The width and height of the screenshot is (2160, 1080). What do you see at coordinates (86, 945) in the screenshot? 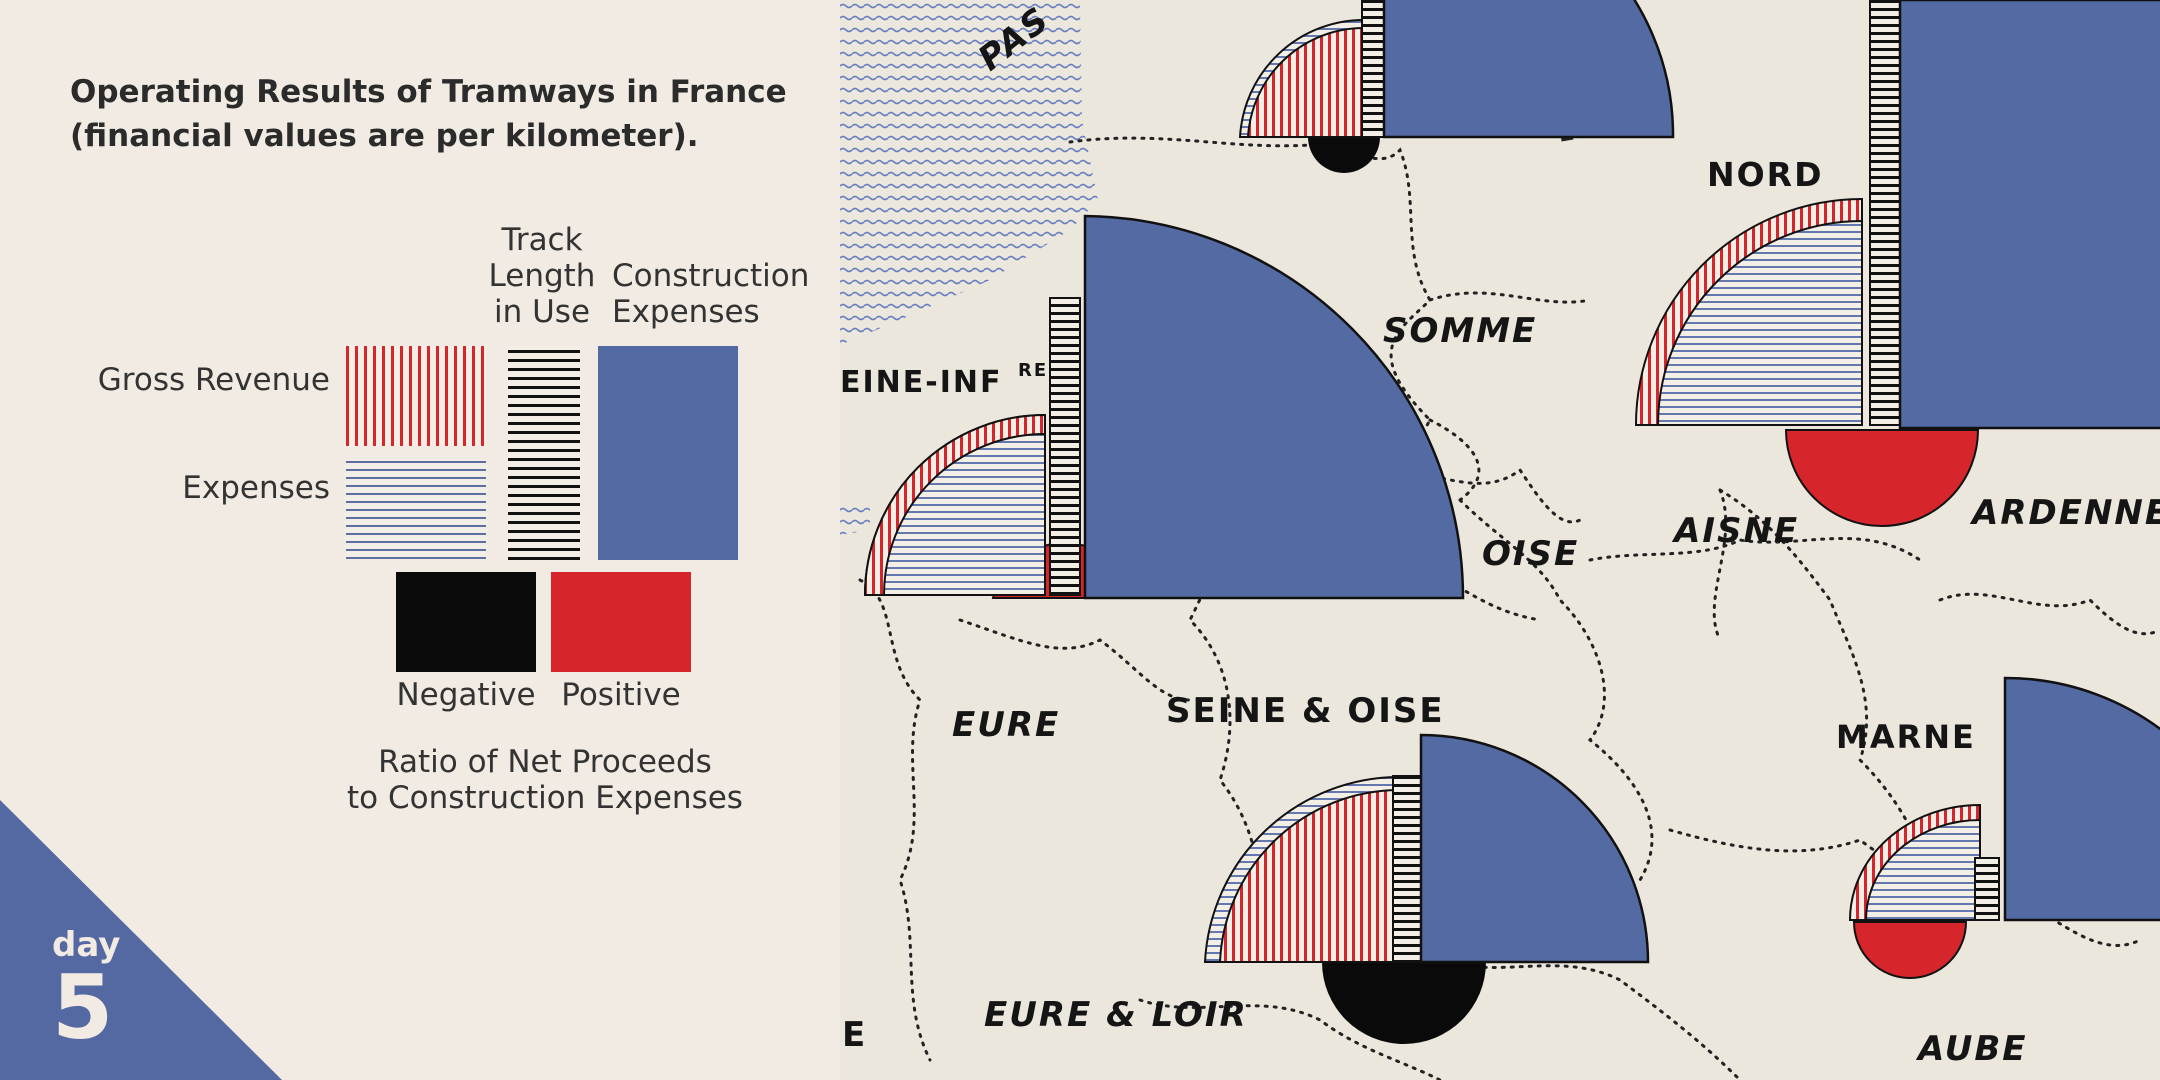
I see `day-badge-word: day` at bounding box center [86, 945].